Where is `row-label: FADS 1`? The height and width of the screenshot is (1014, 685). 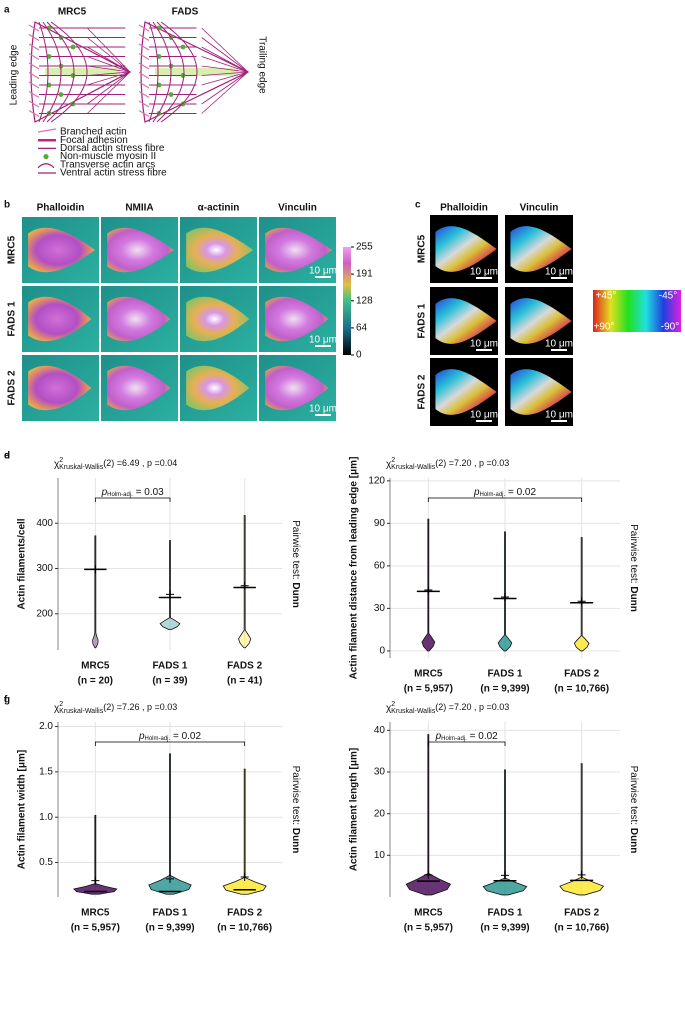
row-label: FADS 1 is located at coordinates (12, 318).